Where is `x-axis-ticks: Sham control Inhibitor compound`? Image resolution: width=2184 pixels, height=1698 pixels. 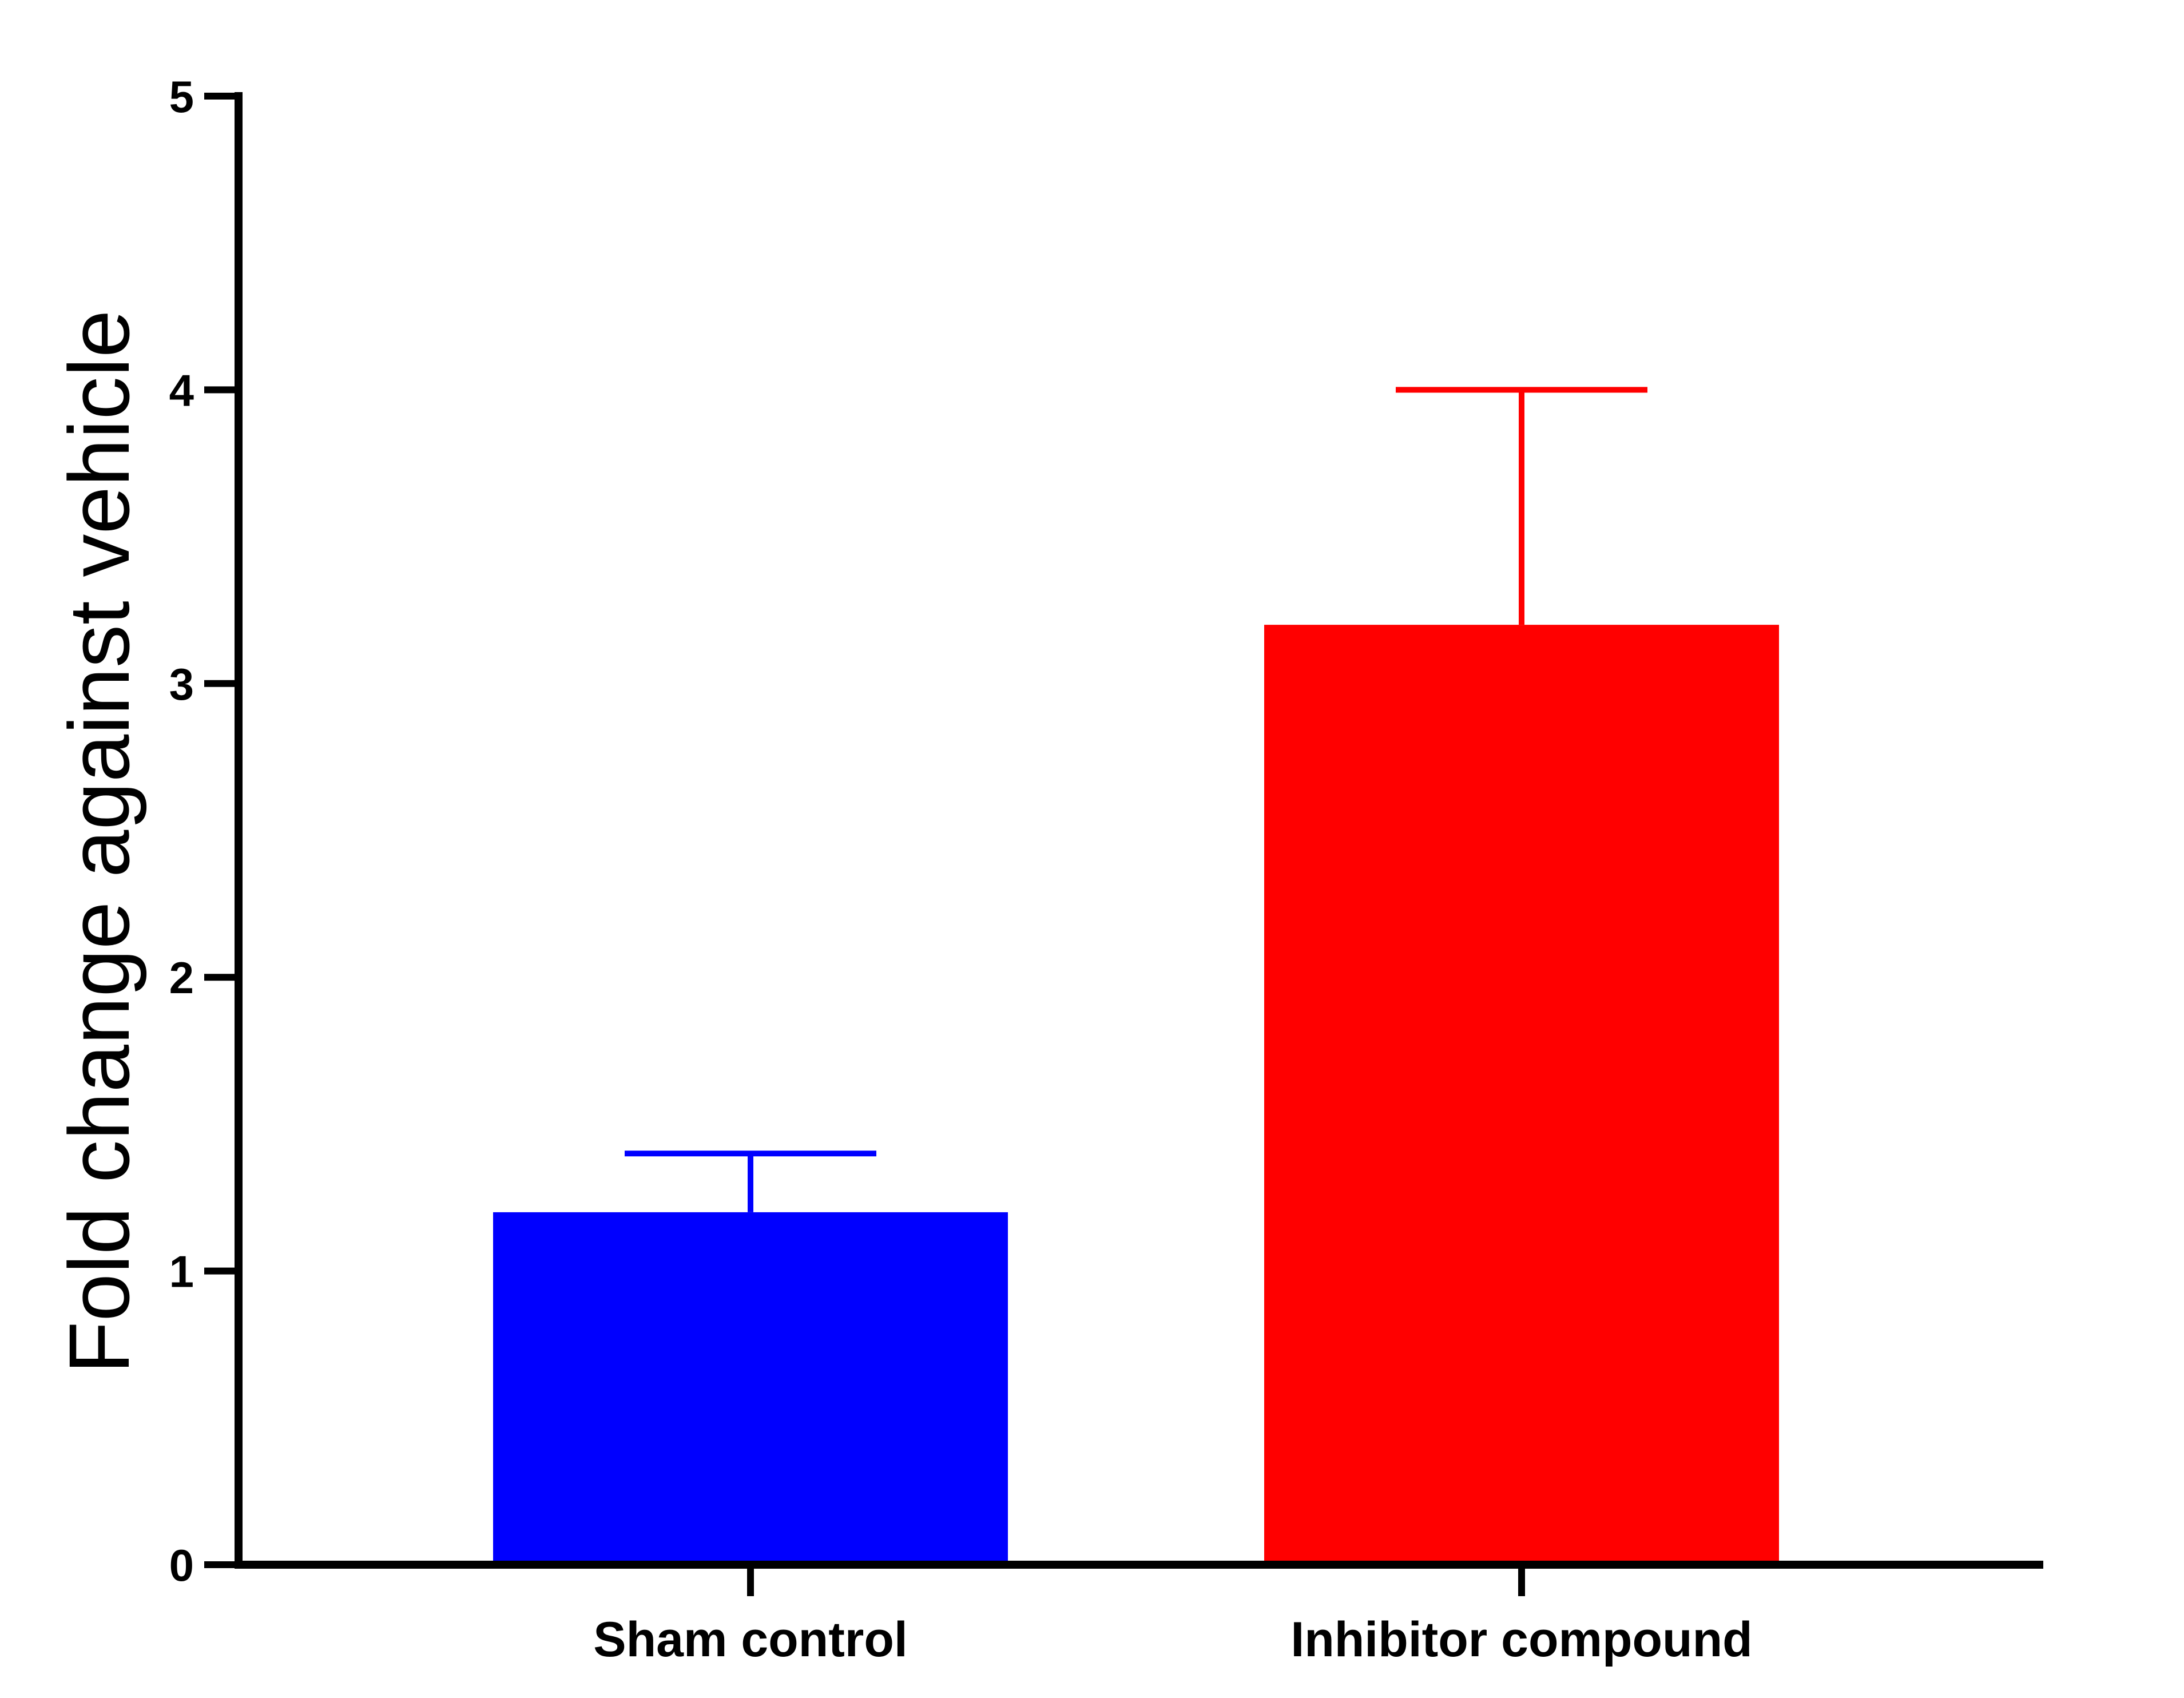 x-axis-ticks: Sham control Inhibitor compound is located at coordinates (1173, 1616).